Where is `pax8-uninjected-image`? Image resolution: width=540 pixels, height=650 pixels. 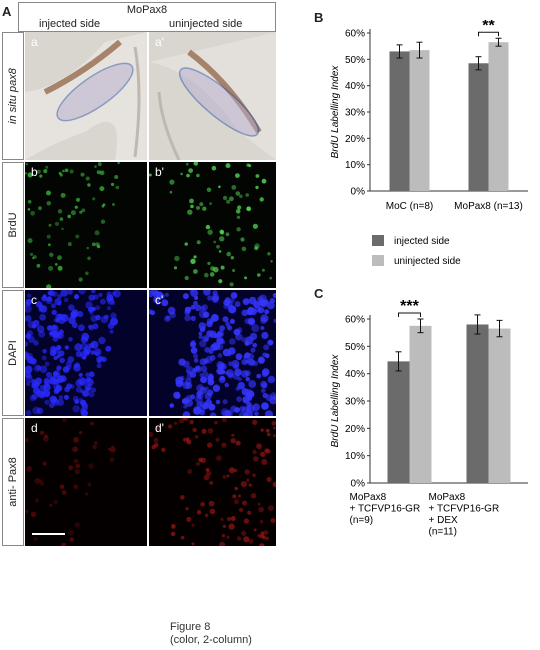 pax8-uninjected-image is located at coordinates (212, 482).